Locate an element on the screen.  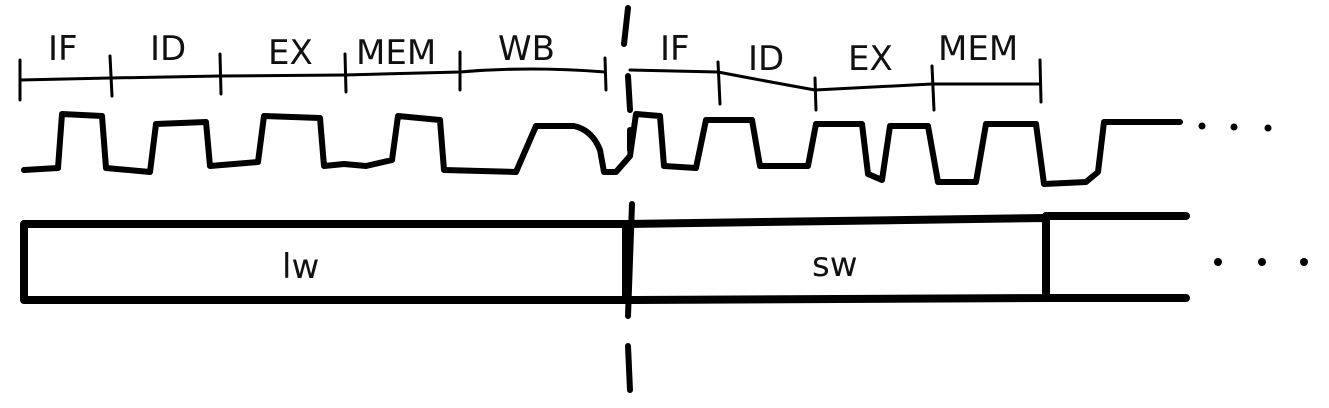
instruction-continuation-ellipsis is located at coordinates (1261, 262).